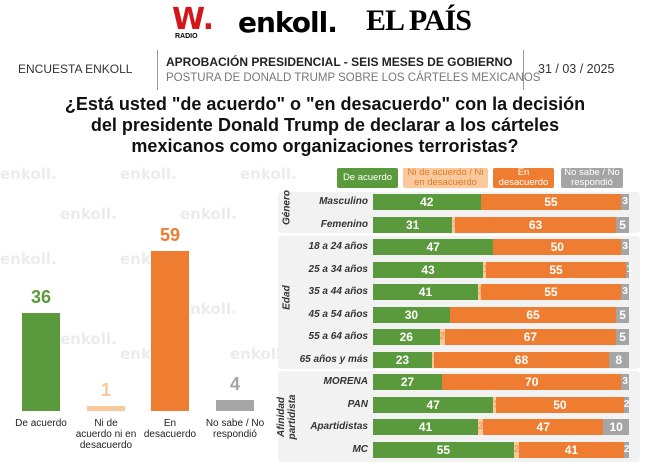  I want to click on segment-0: 23, so click(402, 360).